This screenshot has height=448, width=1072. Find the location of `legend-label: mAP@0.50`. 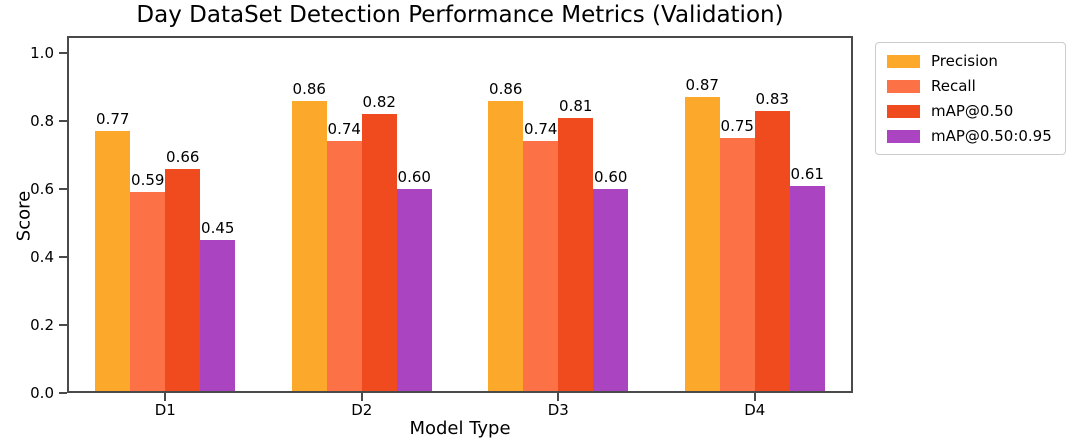

legend-label: mAP@0.50 is located at coordinates (972, 111).